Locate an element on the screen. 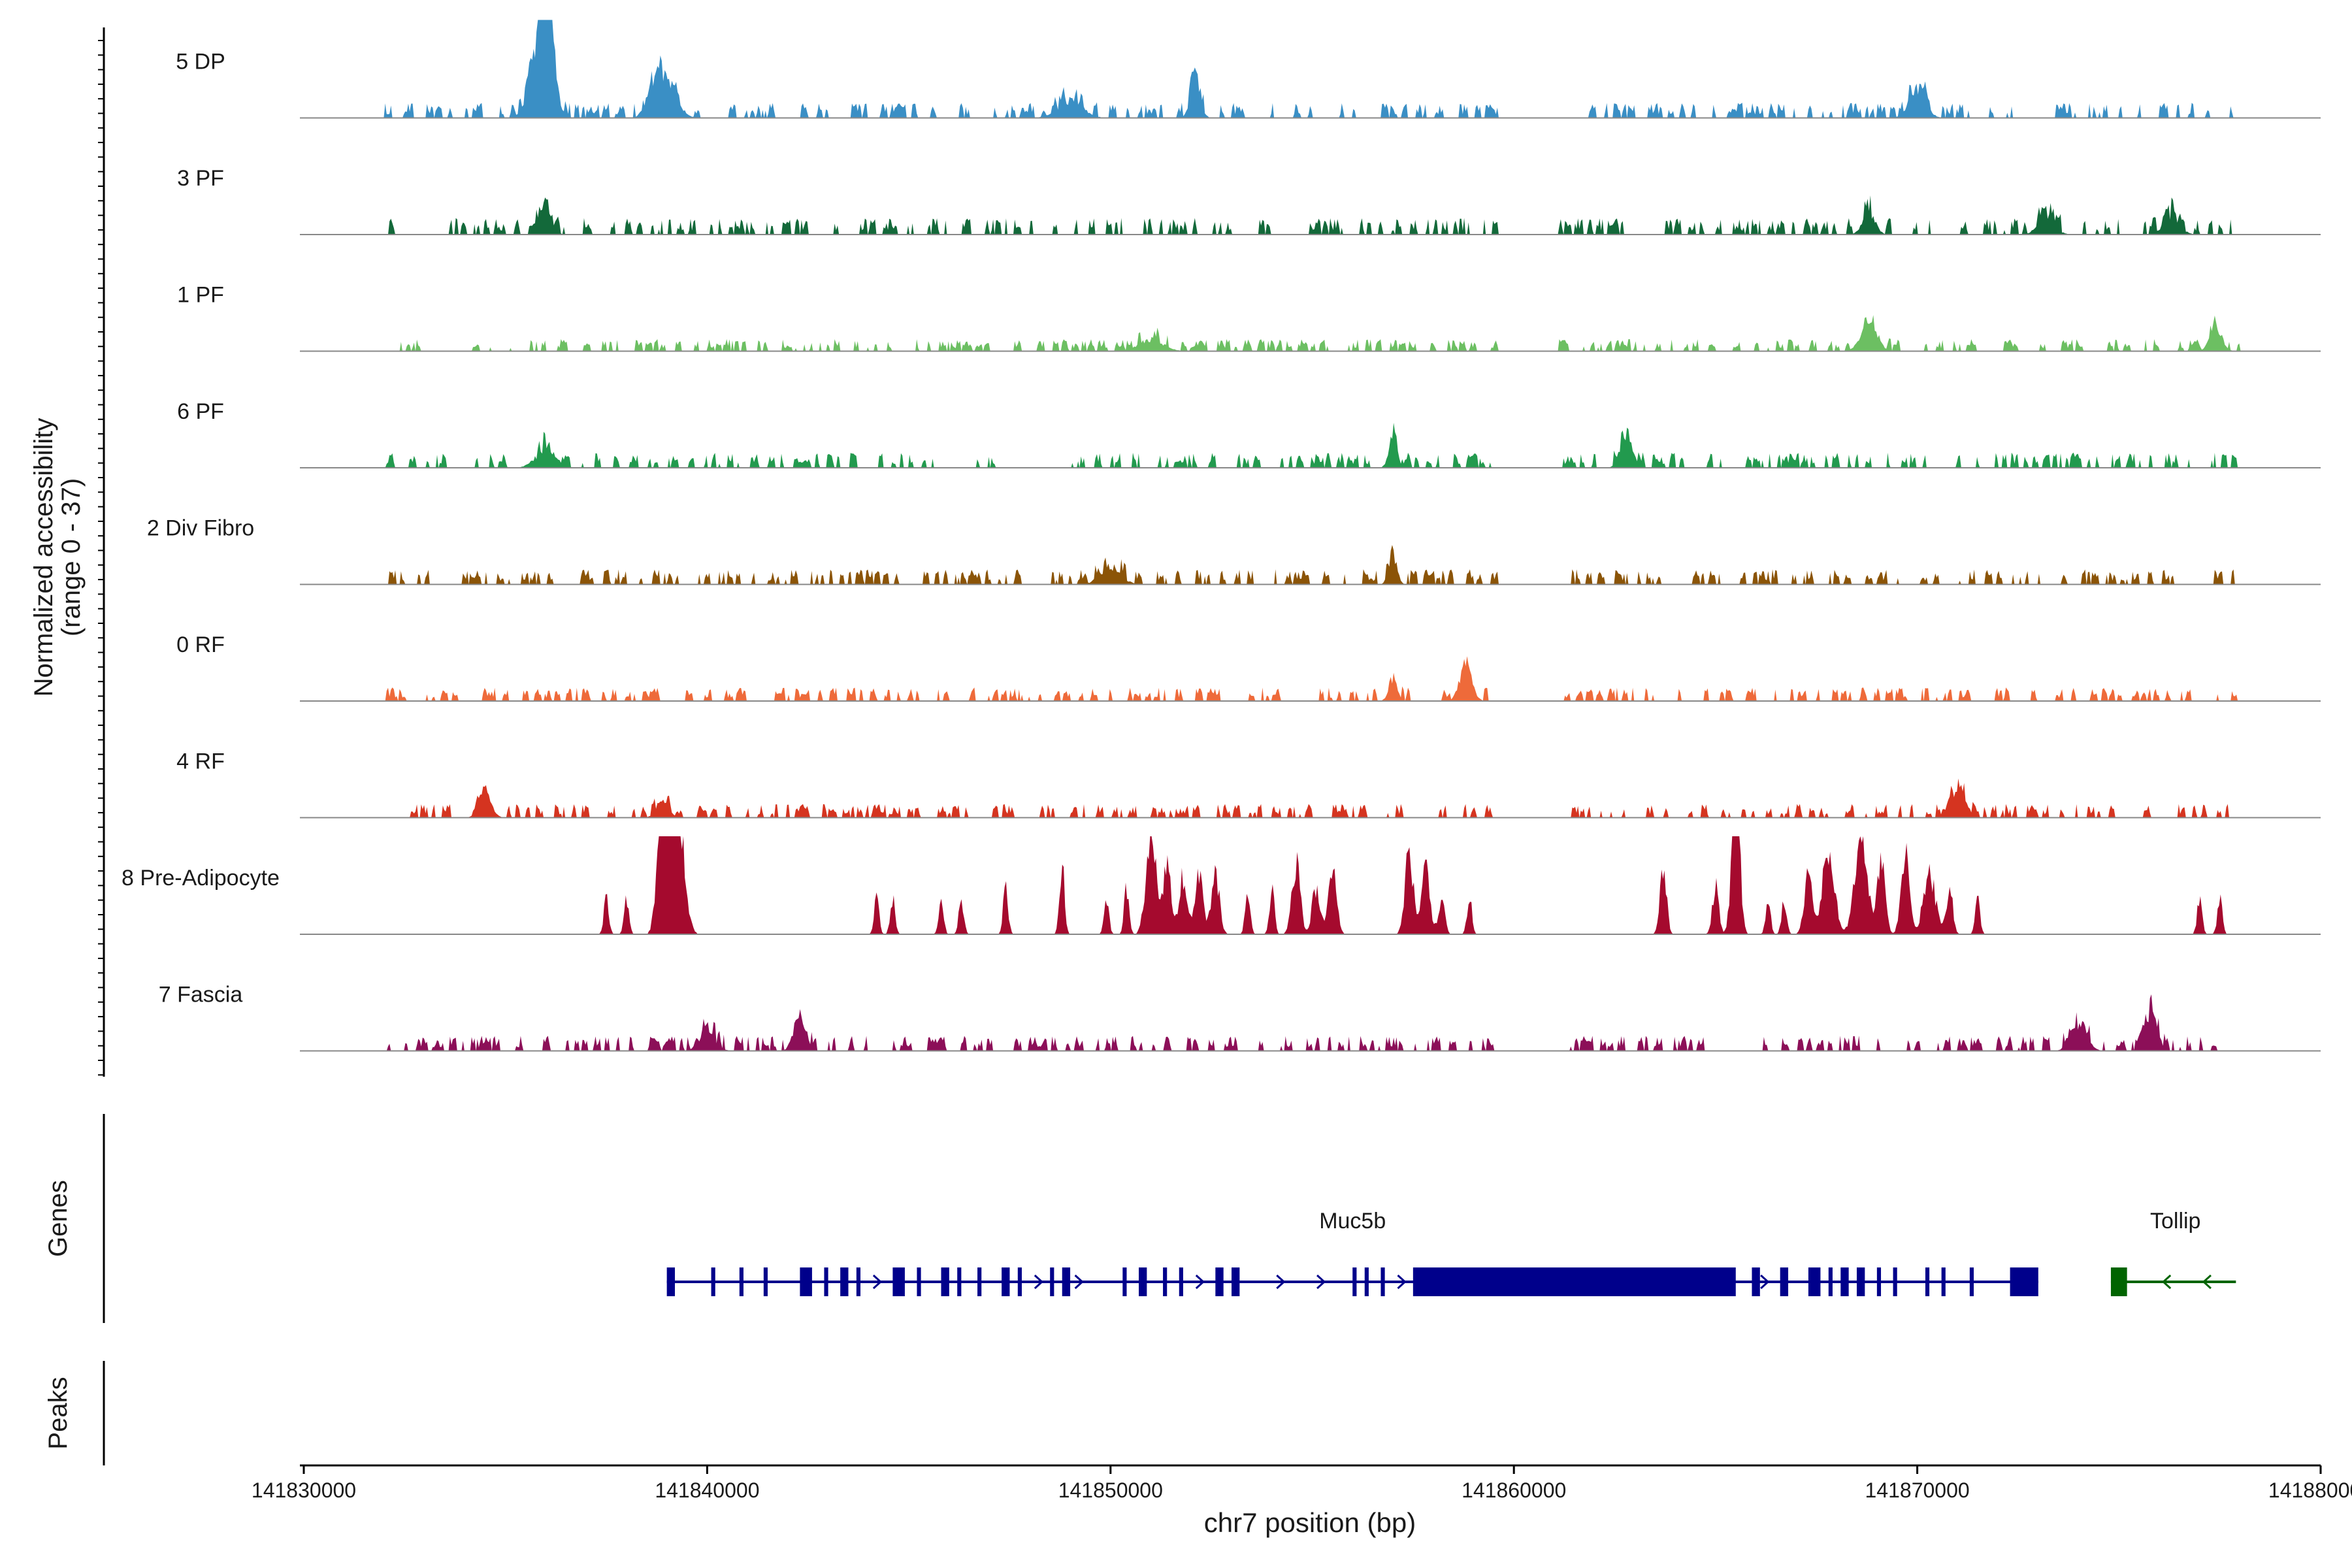 The height and width of the screenshot is (1568, 2352). coverage-y-axis-ticks is located at coordinates (101, 558).